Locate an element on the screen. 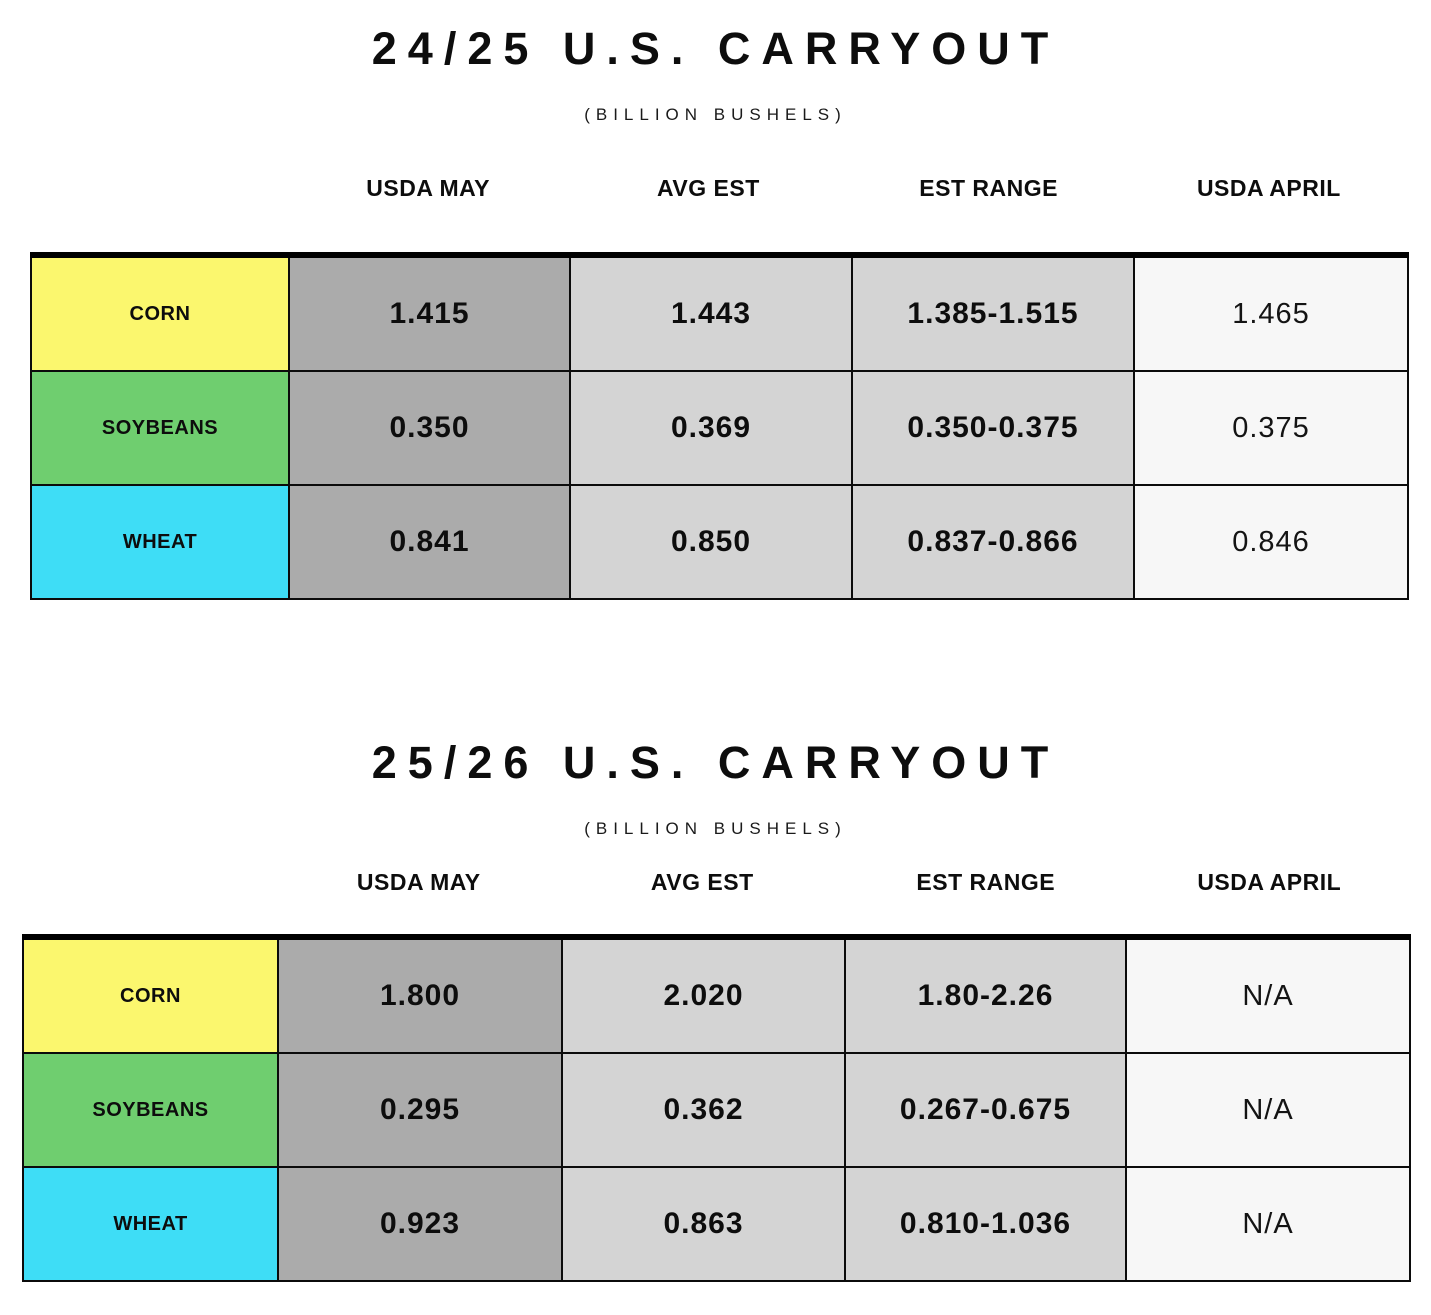 Image resolution: width=1431 pixels, height=1315 pixels. table-row-soybeans: SOYBEANS 0.350 0.369 0.350-0.375 0.375 is located at coordinates (719, 428).